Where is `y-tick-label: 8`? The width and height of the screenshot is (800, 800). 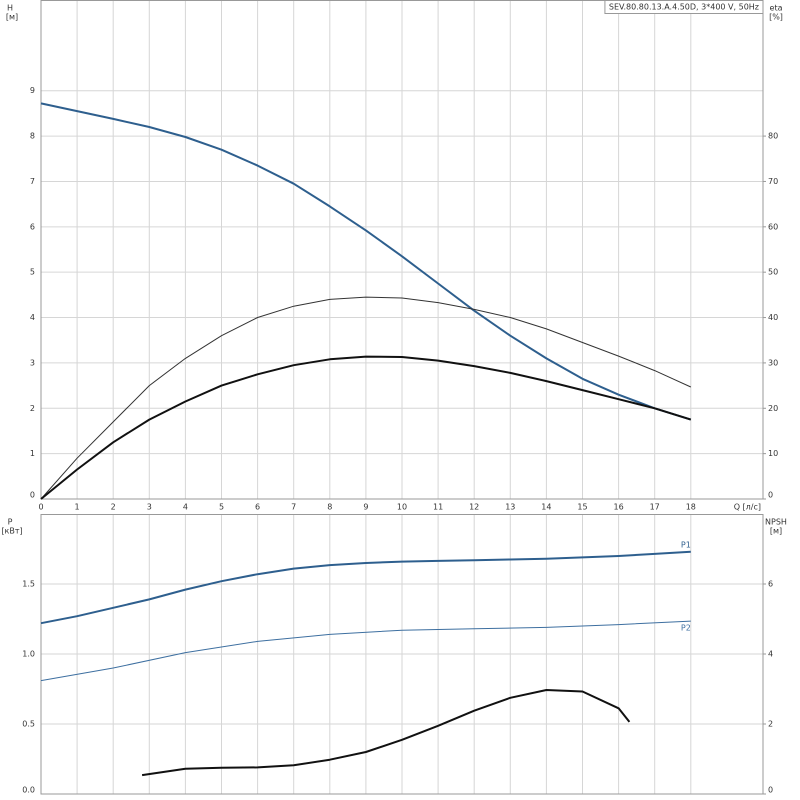
y-tick-label: 8 is located at coordinates (32, 136).